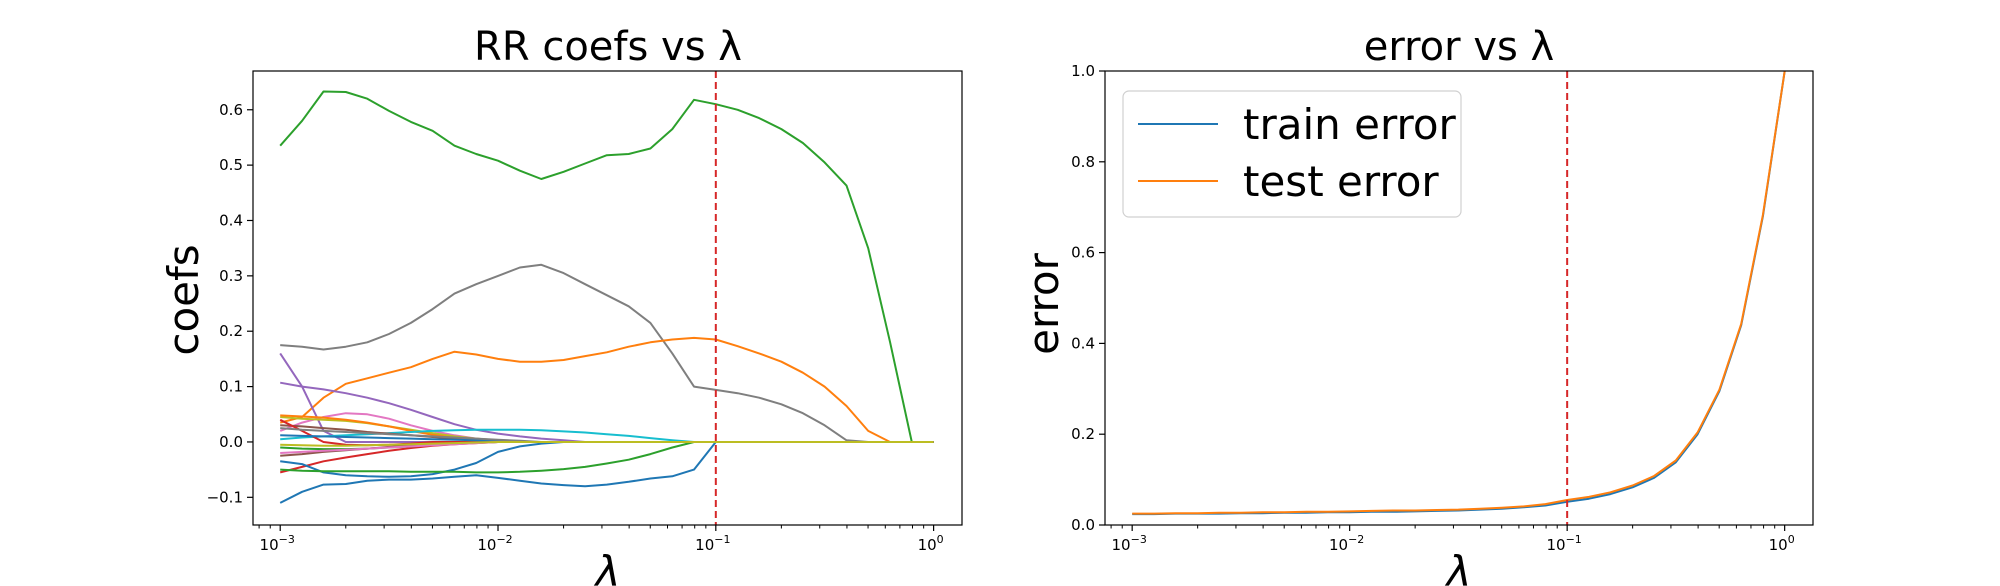 The height and width of the screenshot is (586, 2000). I want to click on error-ytick-label: 0.0, so click(1083, 525).